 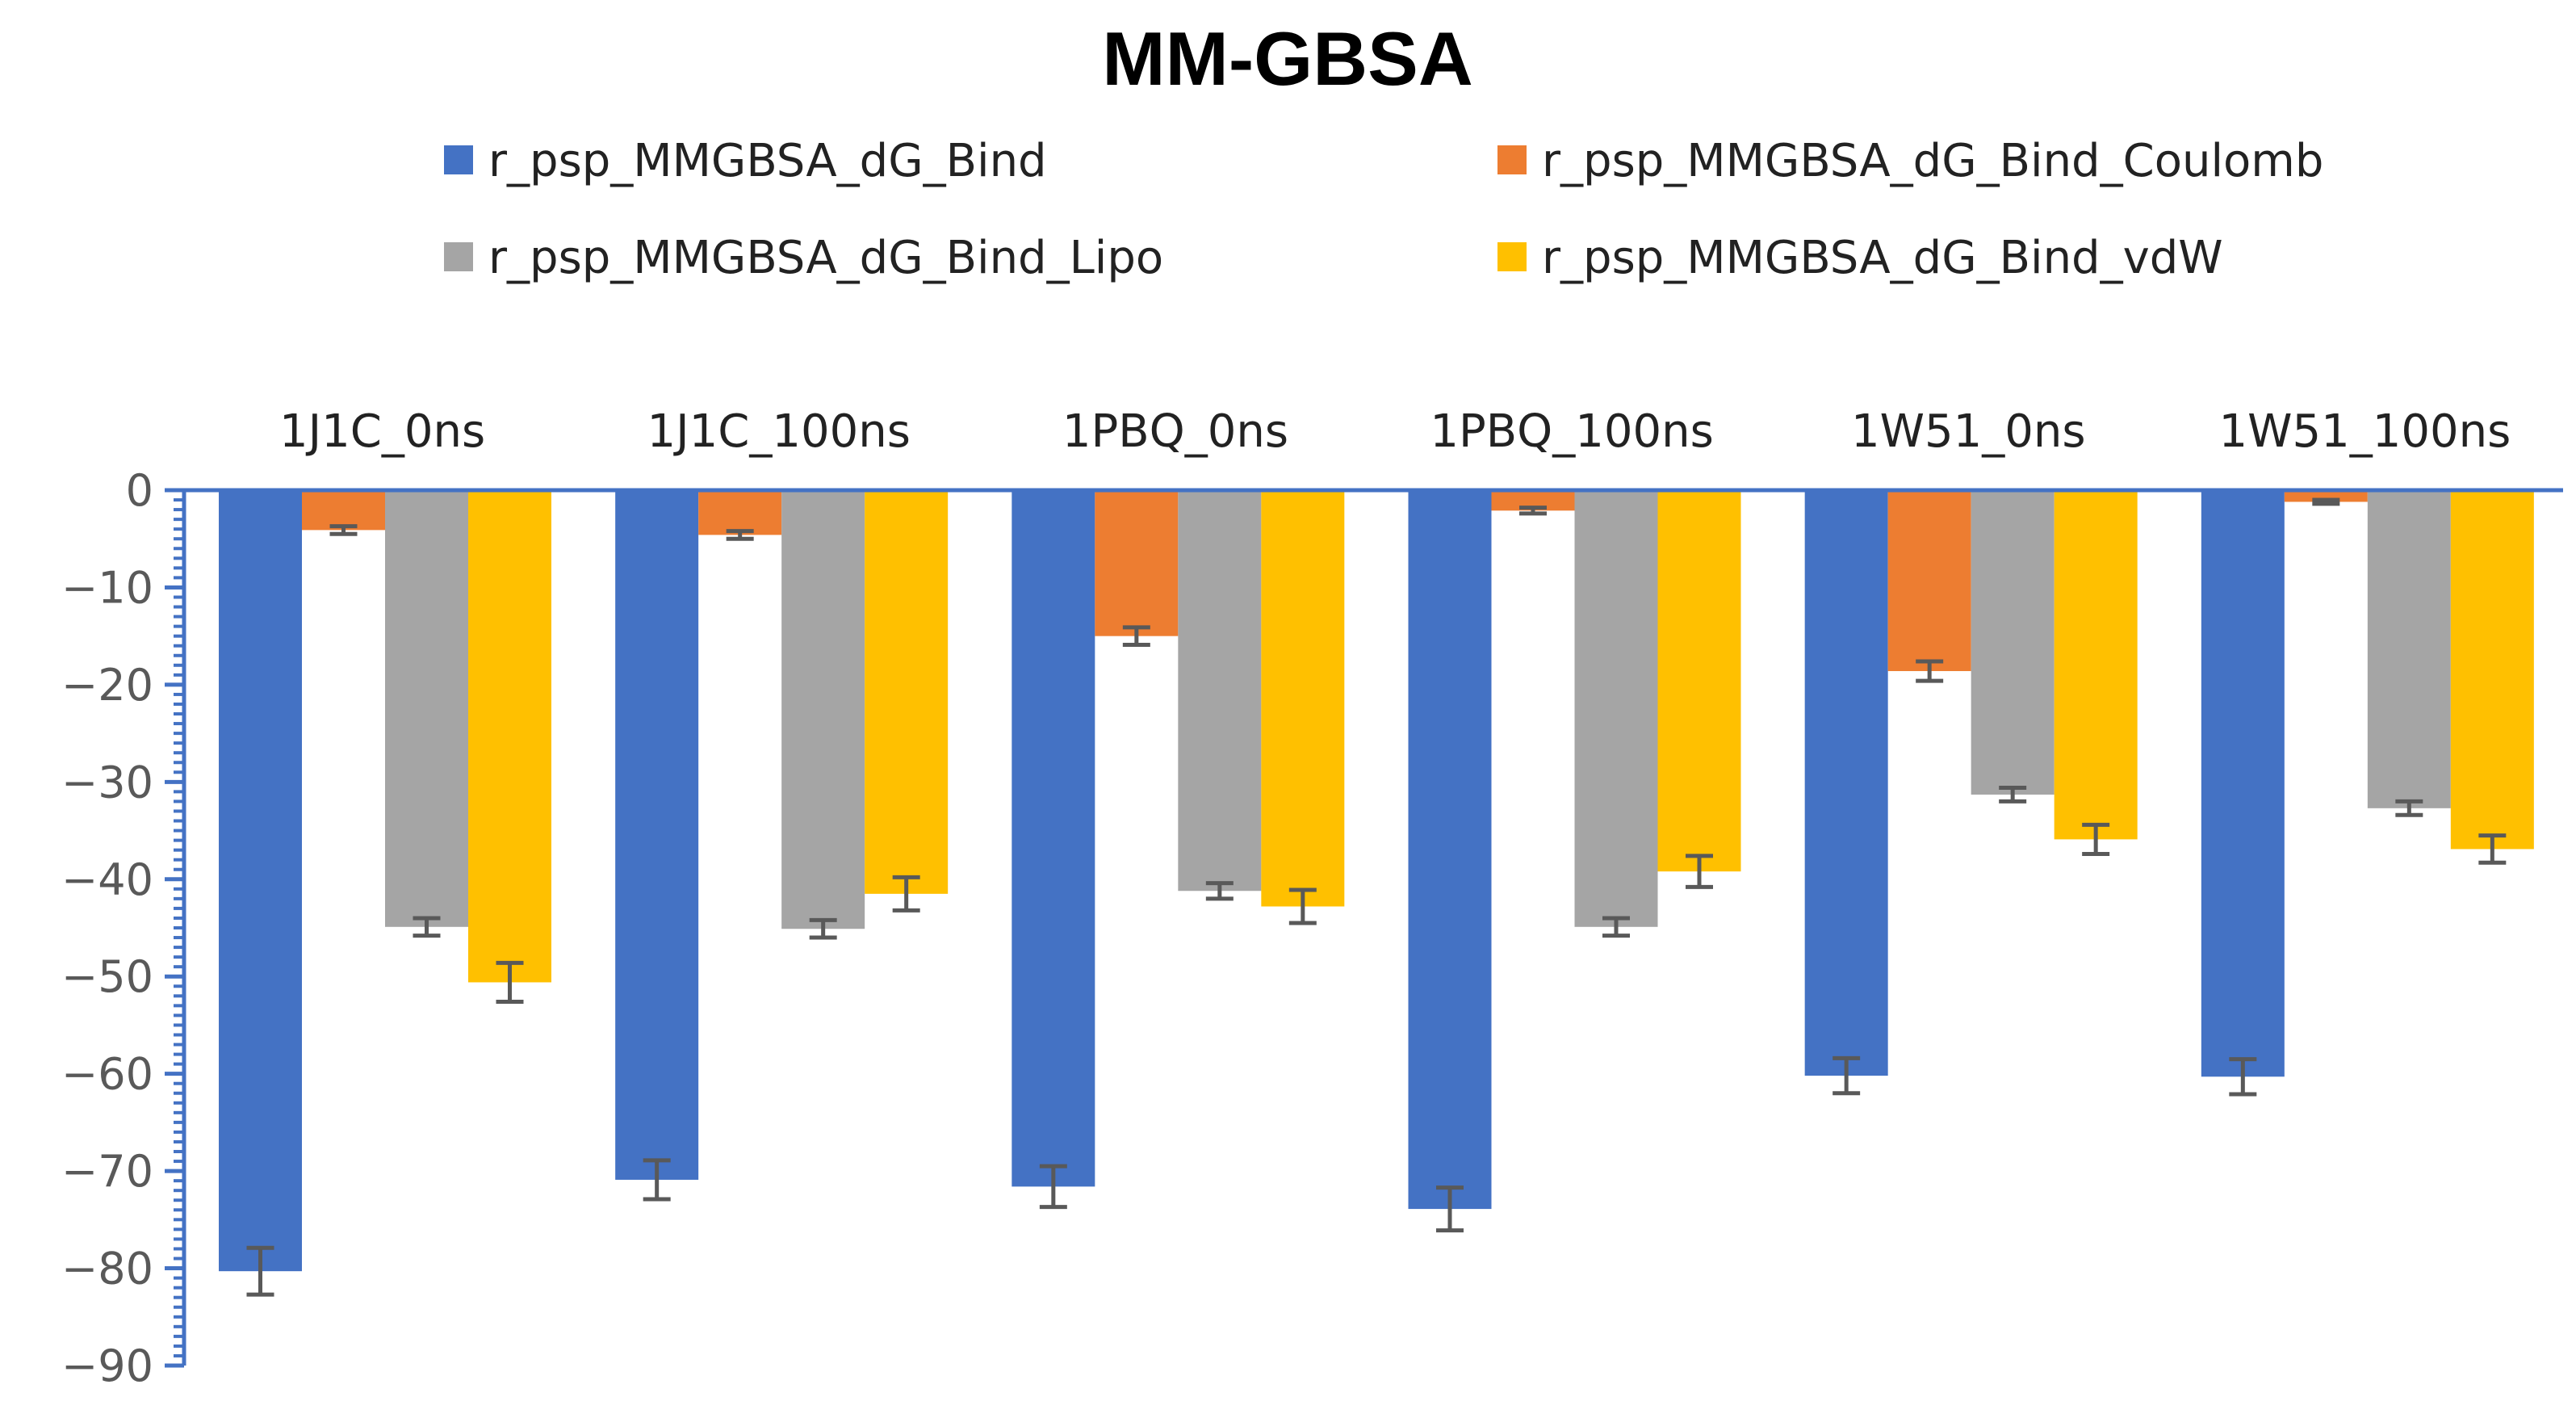 What do you see at coordinates (1882, 258) in the screenshot?
I see `legend-label-vdw: r_psp_MMGBSA_dG_Bind_vdW` at bounding box center [1882, 258].